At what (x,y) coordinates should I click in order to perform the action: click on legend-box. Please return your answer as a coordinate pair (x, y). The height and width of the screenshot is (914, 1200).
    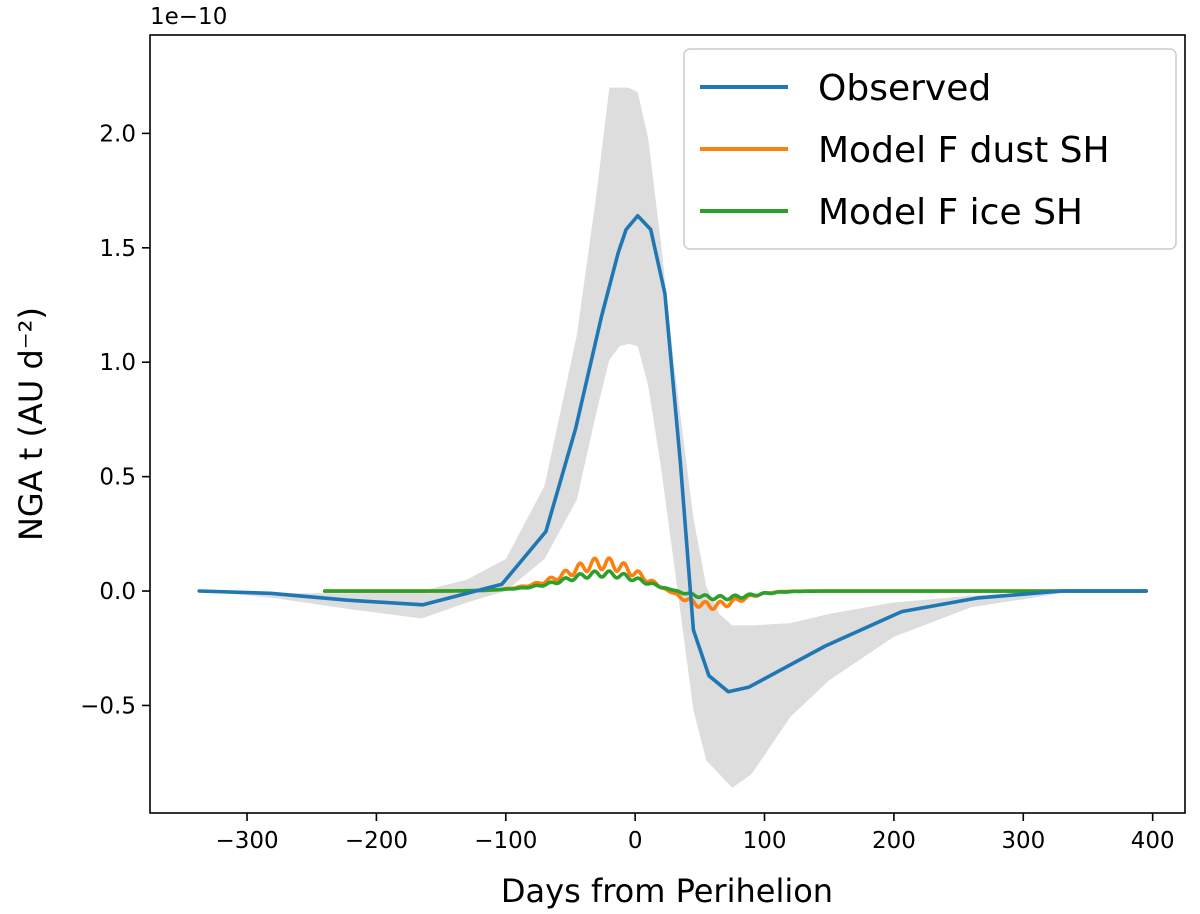
    Looking at the image, I should click on (930, 149).